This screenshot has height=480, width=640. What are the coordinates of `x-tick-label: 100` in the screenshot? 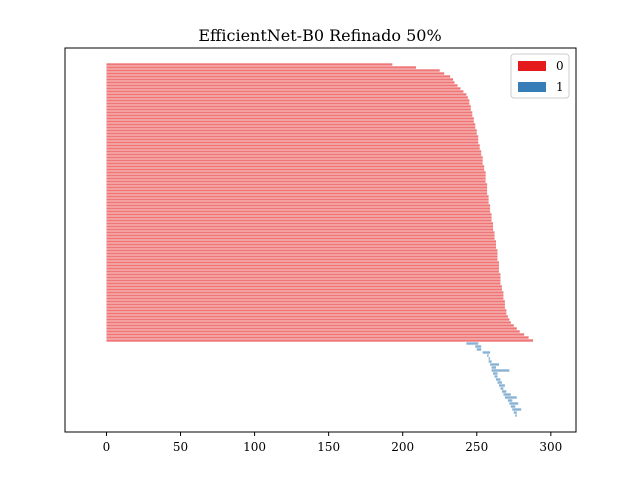 It's located at (254, 447).